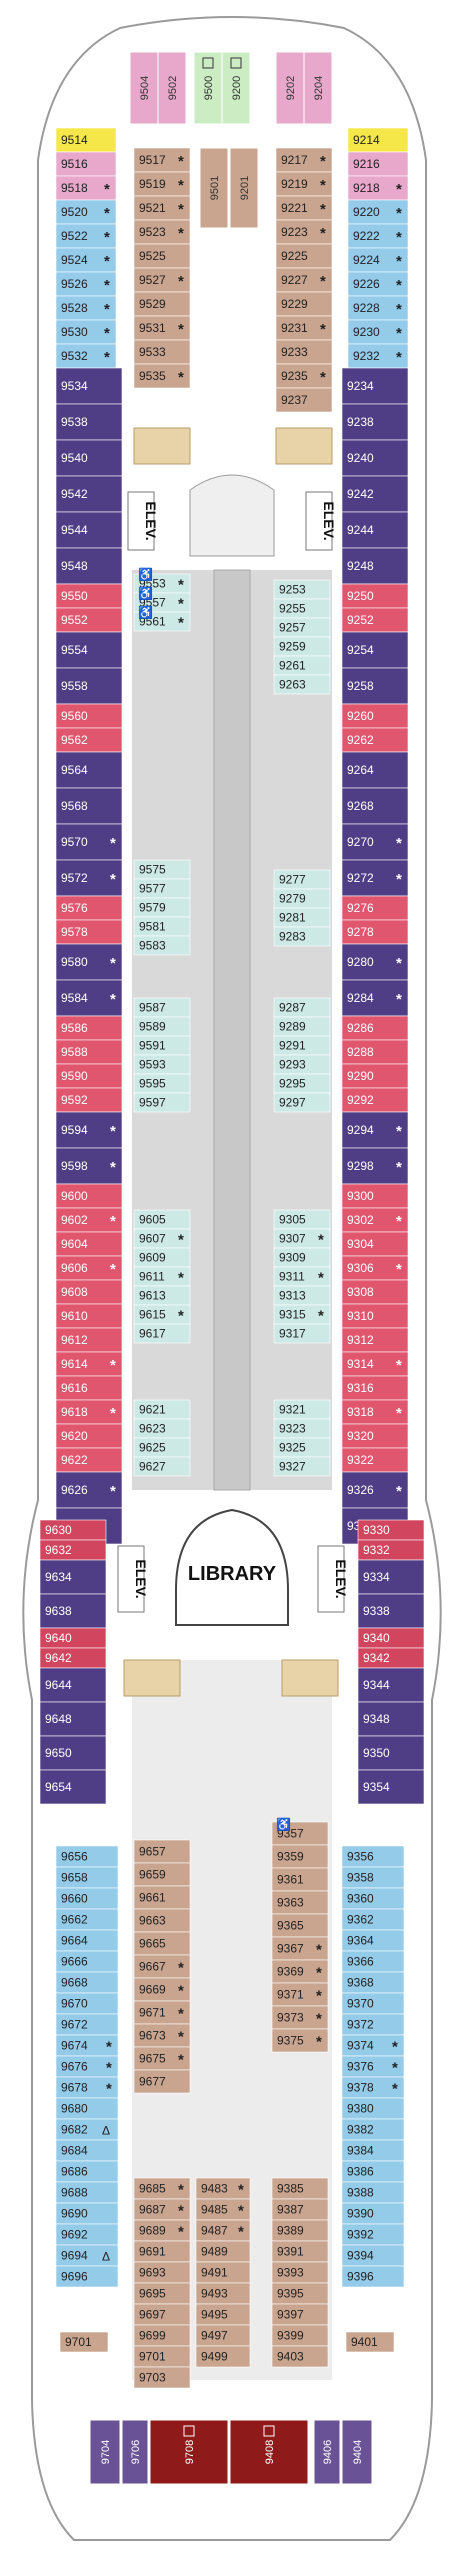 The height and width of the screenshot is (2560, 464). What do you see at coordinates (87, 2192) in the screenshot?
I see `cabin: 9688` at bounding box center [87, 2192].